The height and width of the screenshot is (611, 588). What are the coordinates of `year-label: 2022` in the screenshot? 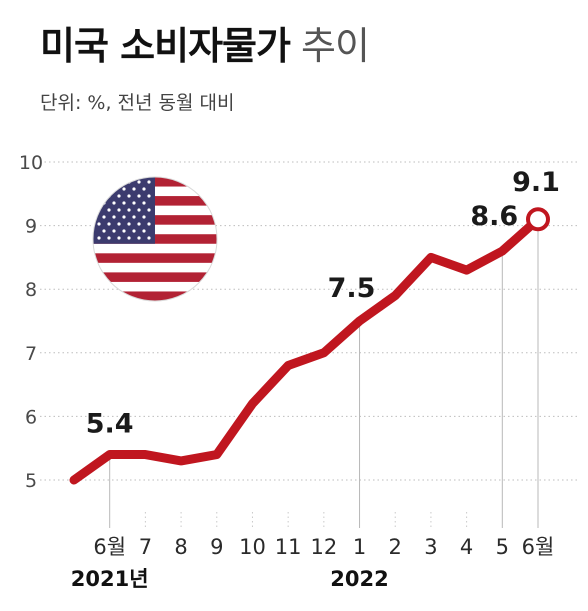 It's located at (359, 579).